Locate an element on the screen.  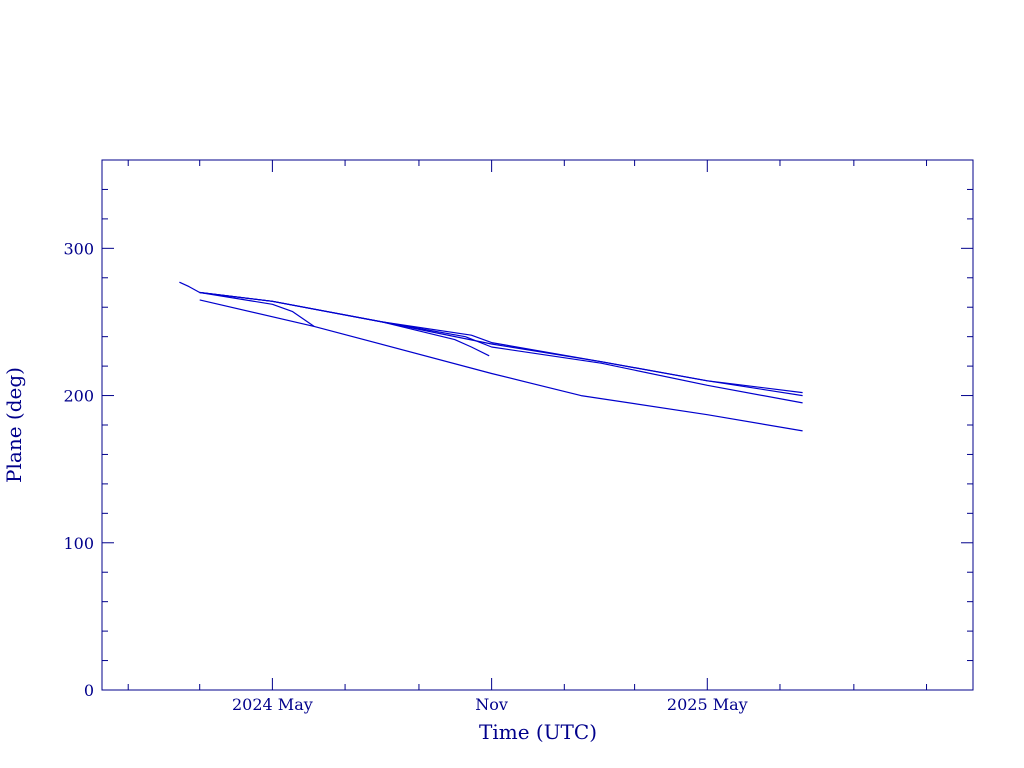
x-tick-label: 2024 May is located at coordinates (272, 704).